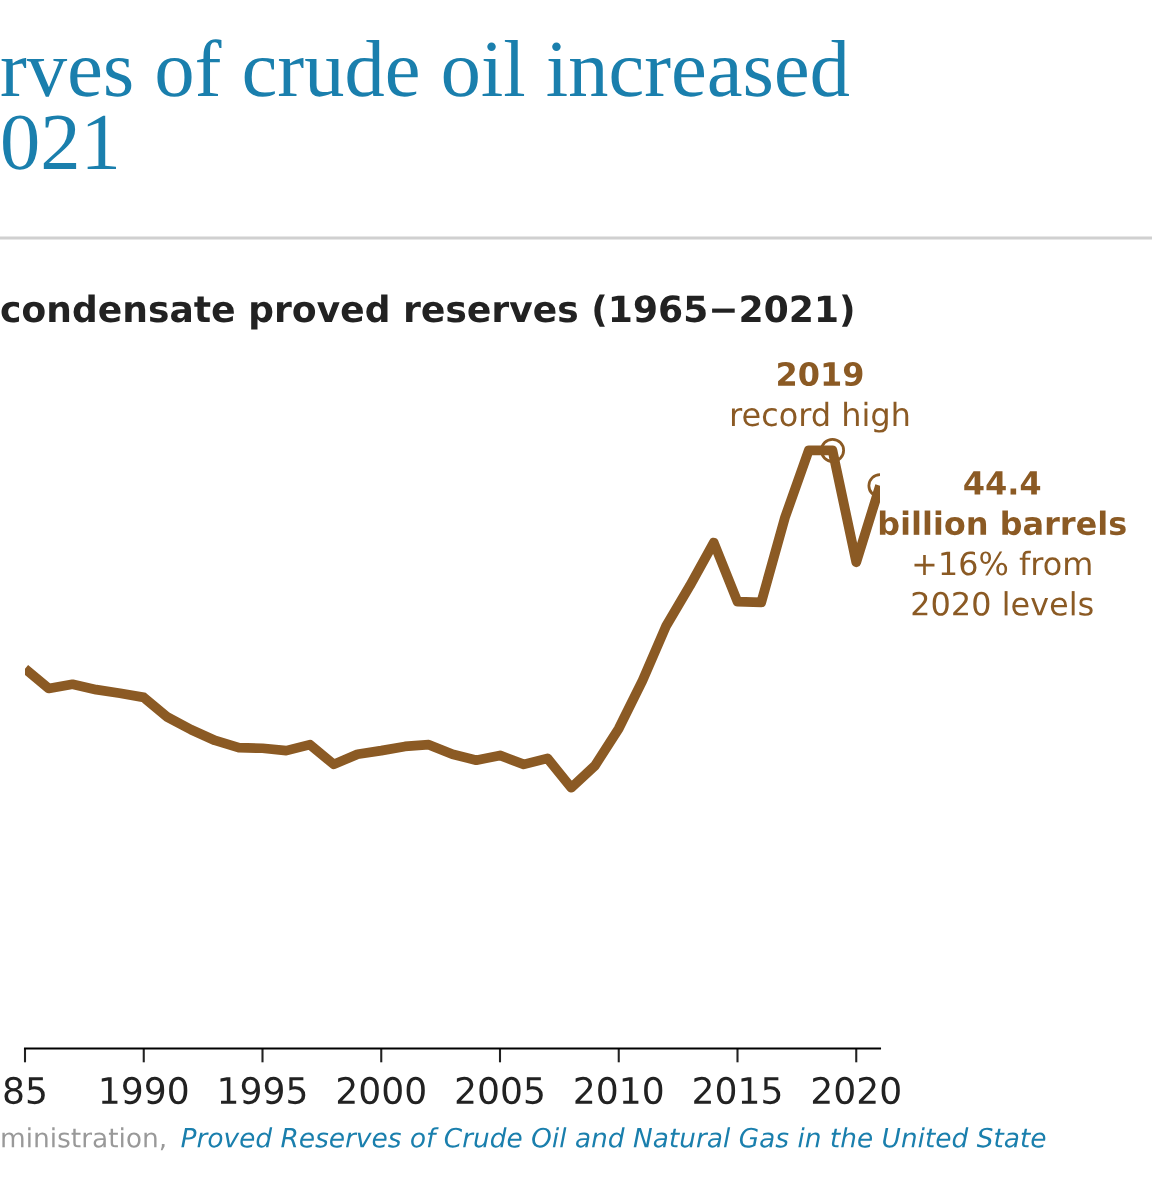  Describe the element at coordinates (499, 1090) in the screenshot. I see `x-tick-label: 2005` at that location.